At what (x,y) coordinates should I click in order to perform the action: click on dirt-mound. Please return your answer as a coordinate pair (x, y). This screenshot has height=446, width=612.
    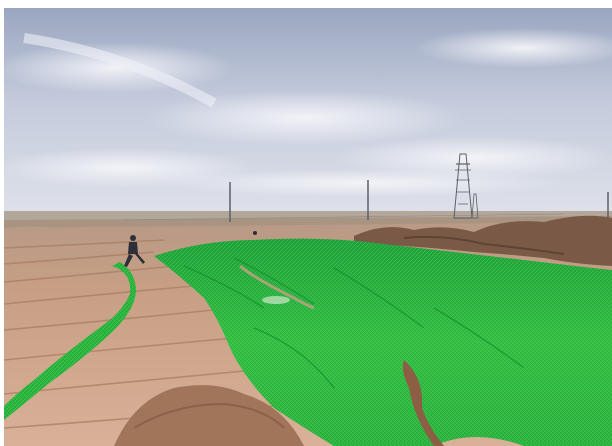
    Looking at the image, I should click on (483, 240).